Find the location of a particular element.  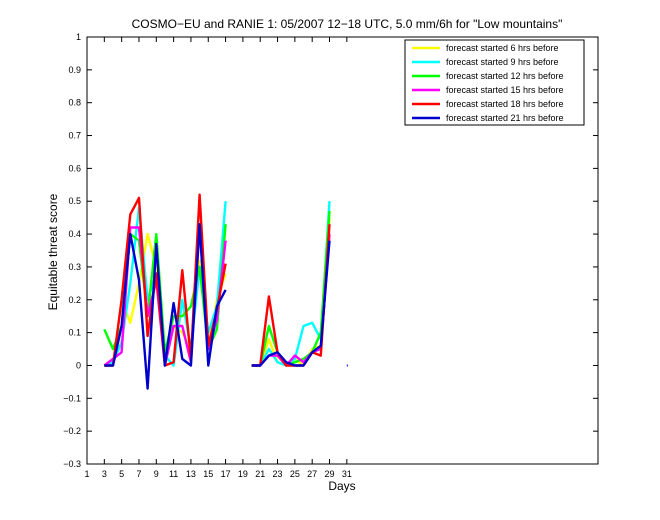

x-tick-label: 27 is located at coordinates (312, 474).